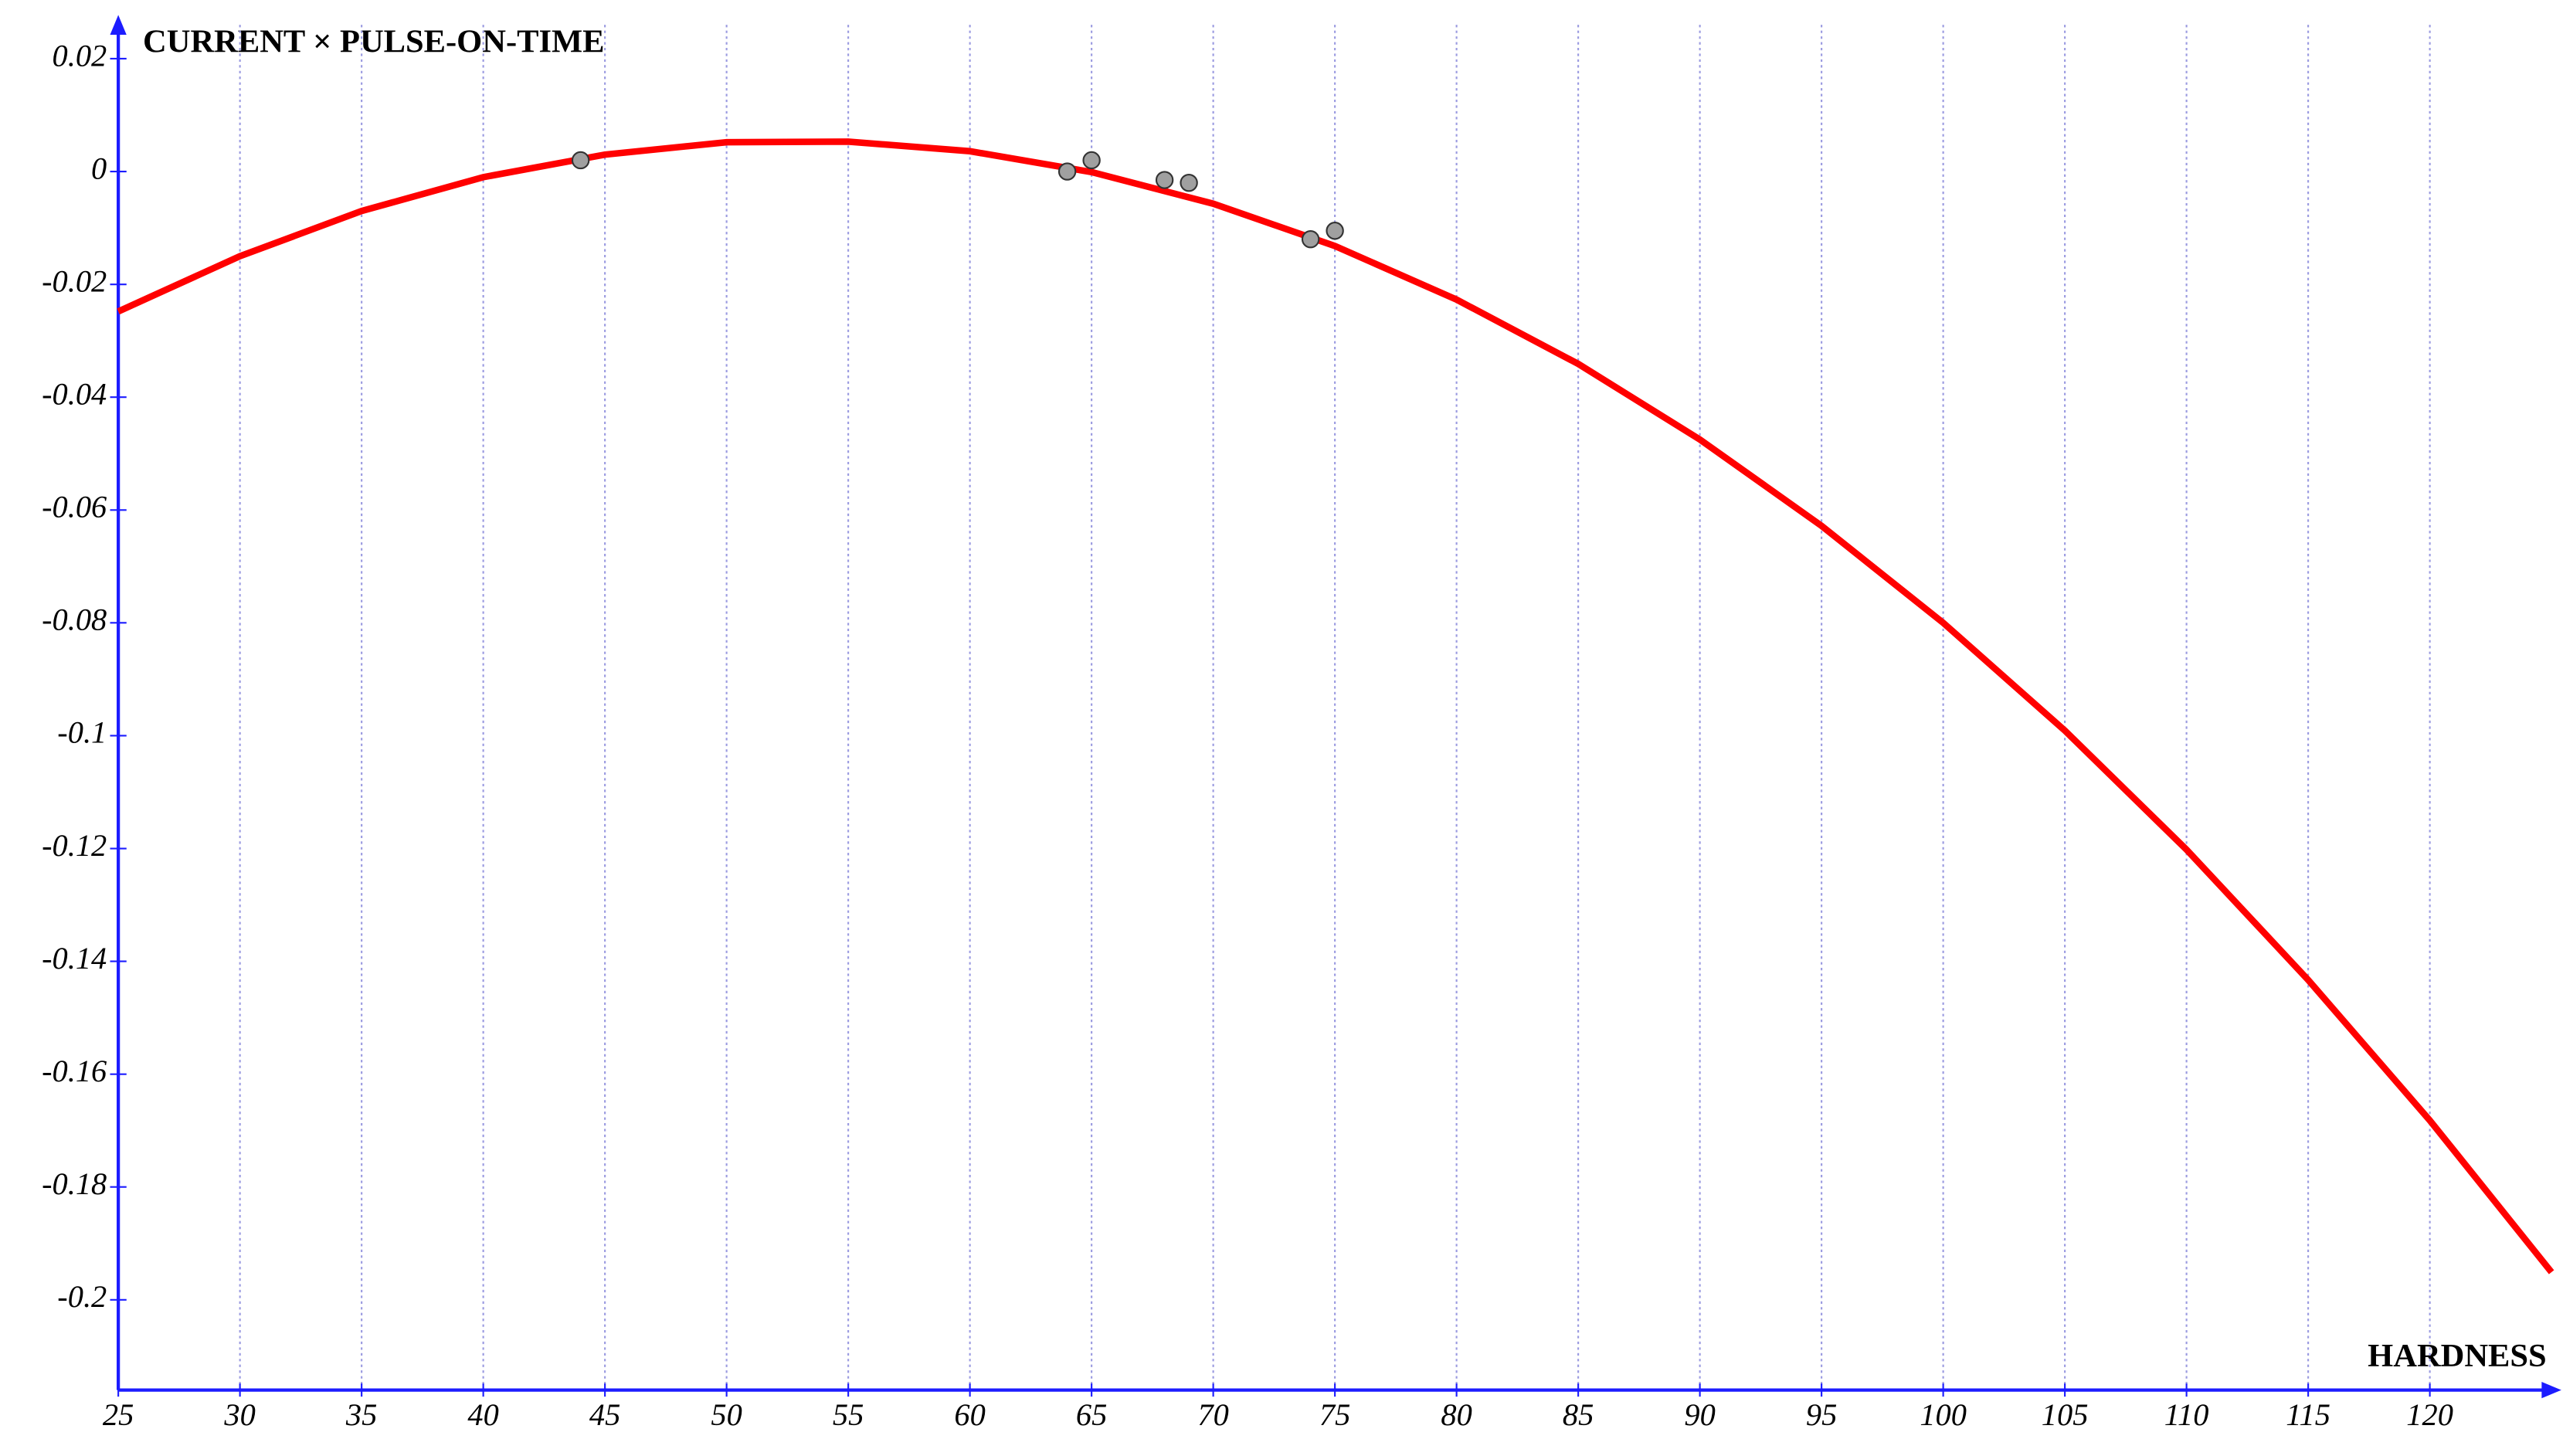  Describe the element at coordinates (1212, 1414) in the screenshot. I see `x-tick-label: 70` at that location.